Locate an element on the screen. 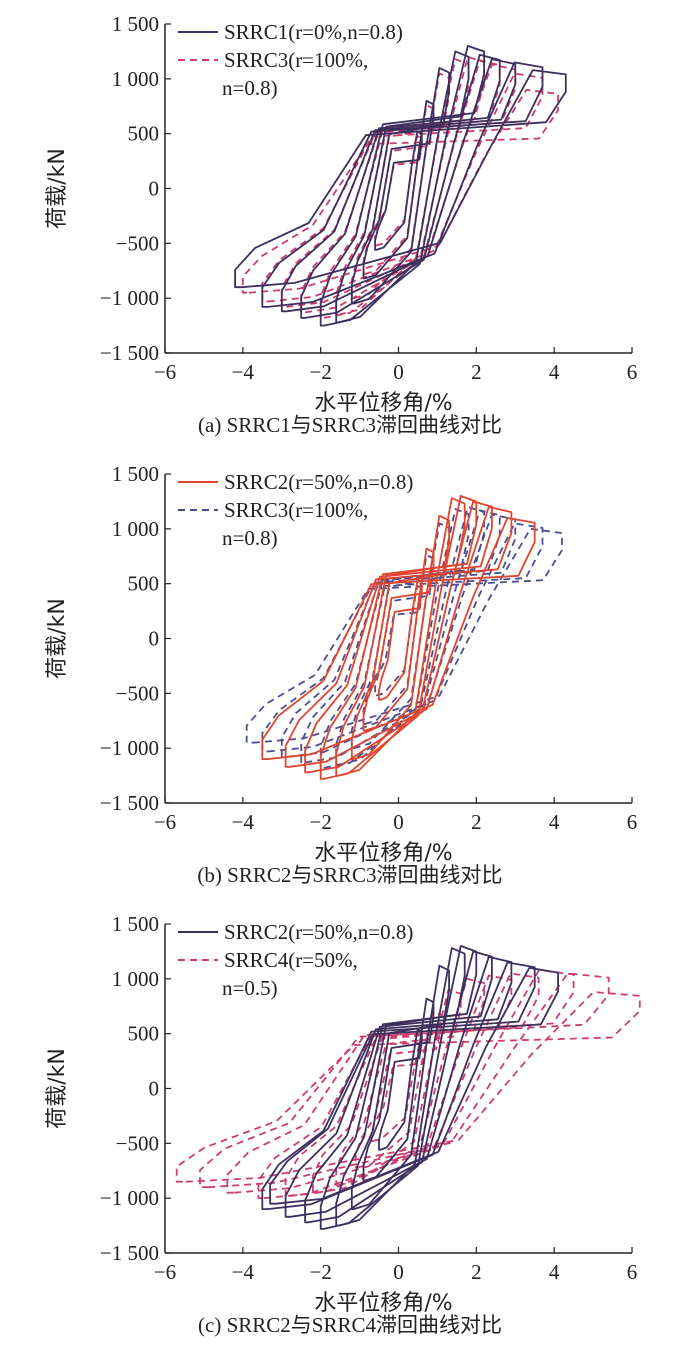 This screenshot has height=1354, width=700. legend-label: SRRC1(r=0%,n=0.8) is located at coordinates (313, 32).